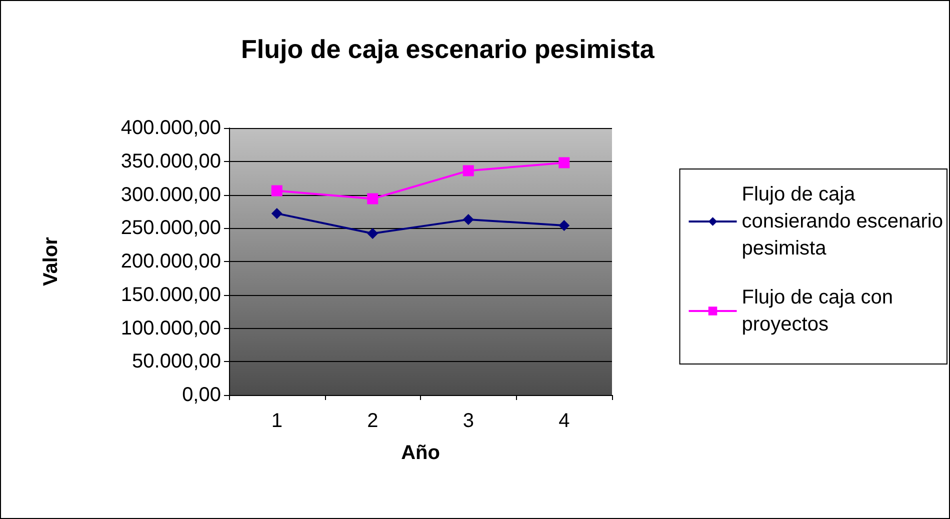  I want to click on y-tick-label: 100.000,00, so click(170, 328).